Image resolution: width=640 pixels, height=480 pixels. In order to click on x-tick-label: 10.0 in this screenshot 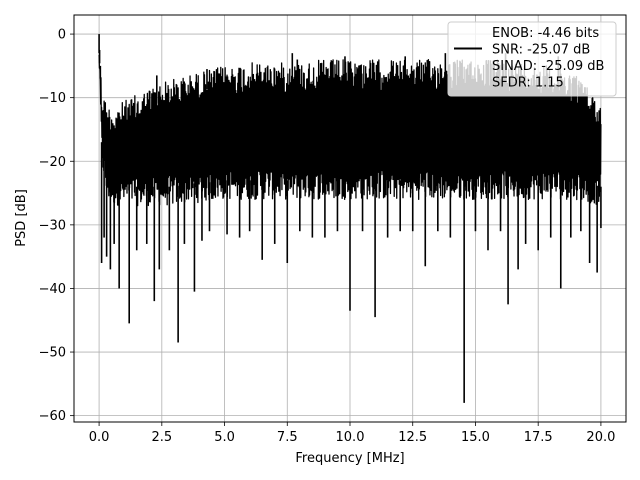, I will do `click(350, 437)`.